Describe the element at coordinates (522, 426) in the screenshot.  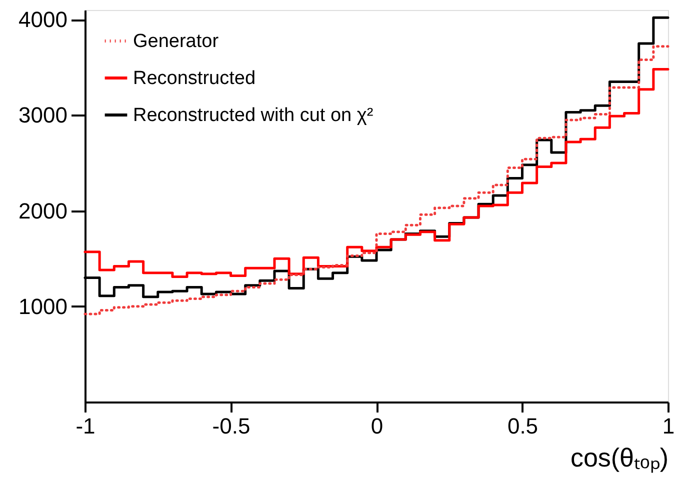
I see `x-tick-label: 0.5` at that location.